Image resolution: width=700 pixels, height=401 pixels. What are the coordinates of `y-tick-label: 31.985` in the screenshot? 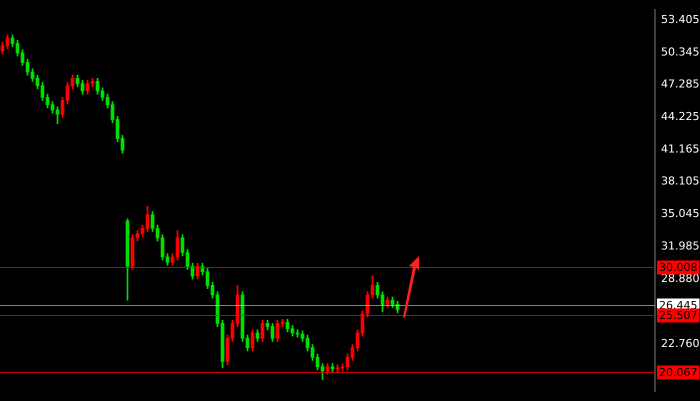 It's located at (680, 245).